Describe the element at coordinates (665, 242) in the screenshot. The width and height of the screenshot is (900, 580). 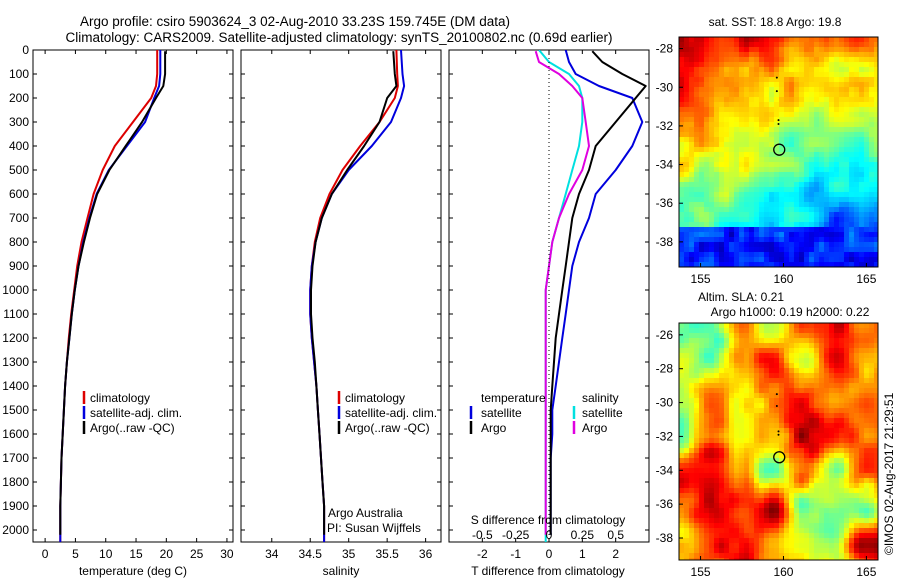
I see `g-sst-ytick-label: -38` at that location.